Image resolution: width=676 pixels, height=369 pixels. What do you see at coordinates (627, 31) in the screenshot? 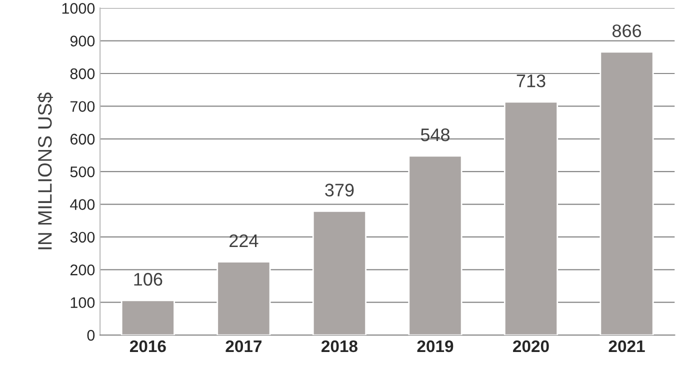
I see `data-label: 866` at bounding box center [627, 31].